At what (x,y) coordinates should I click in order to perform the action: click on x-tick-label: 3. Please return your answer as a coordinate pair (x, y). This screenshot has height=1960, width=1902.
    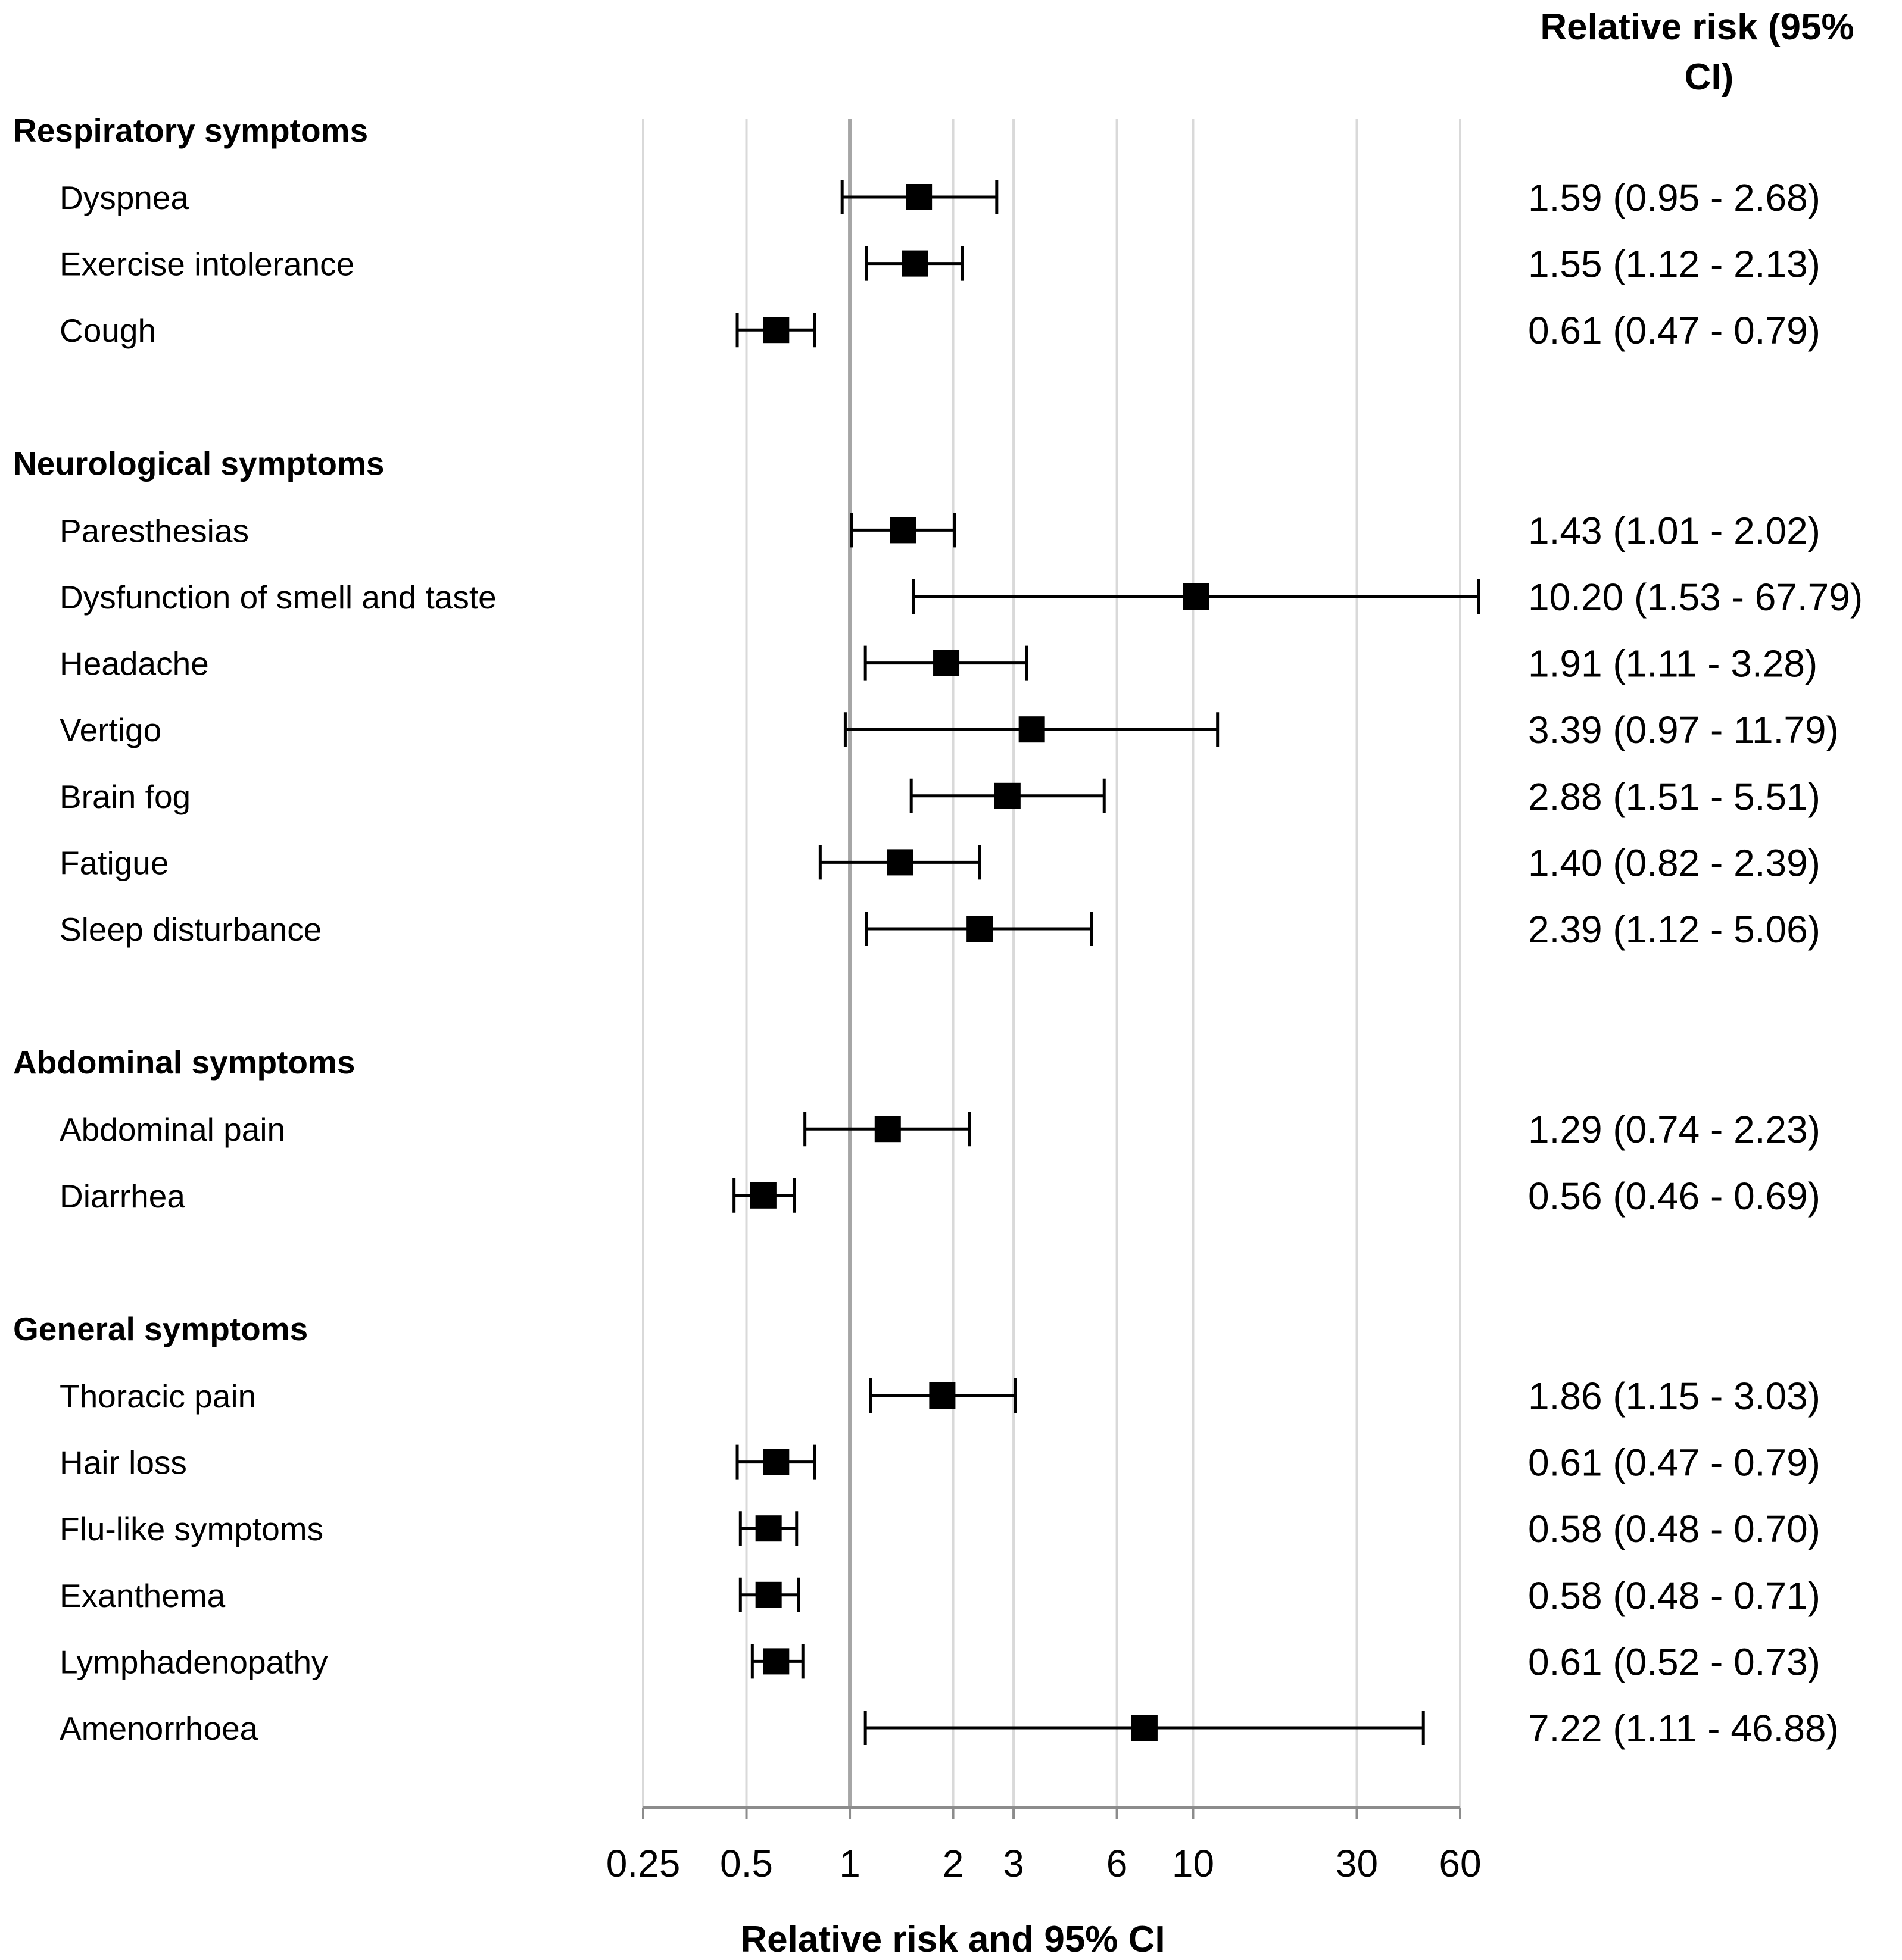
    Looking at the image, I should click on (1013, 1863).